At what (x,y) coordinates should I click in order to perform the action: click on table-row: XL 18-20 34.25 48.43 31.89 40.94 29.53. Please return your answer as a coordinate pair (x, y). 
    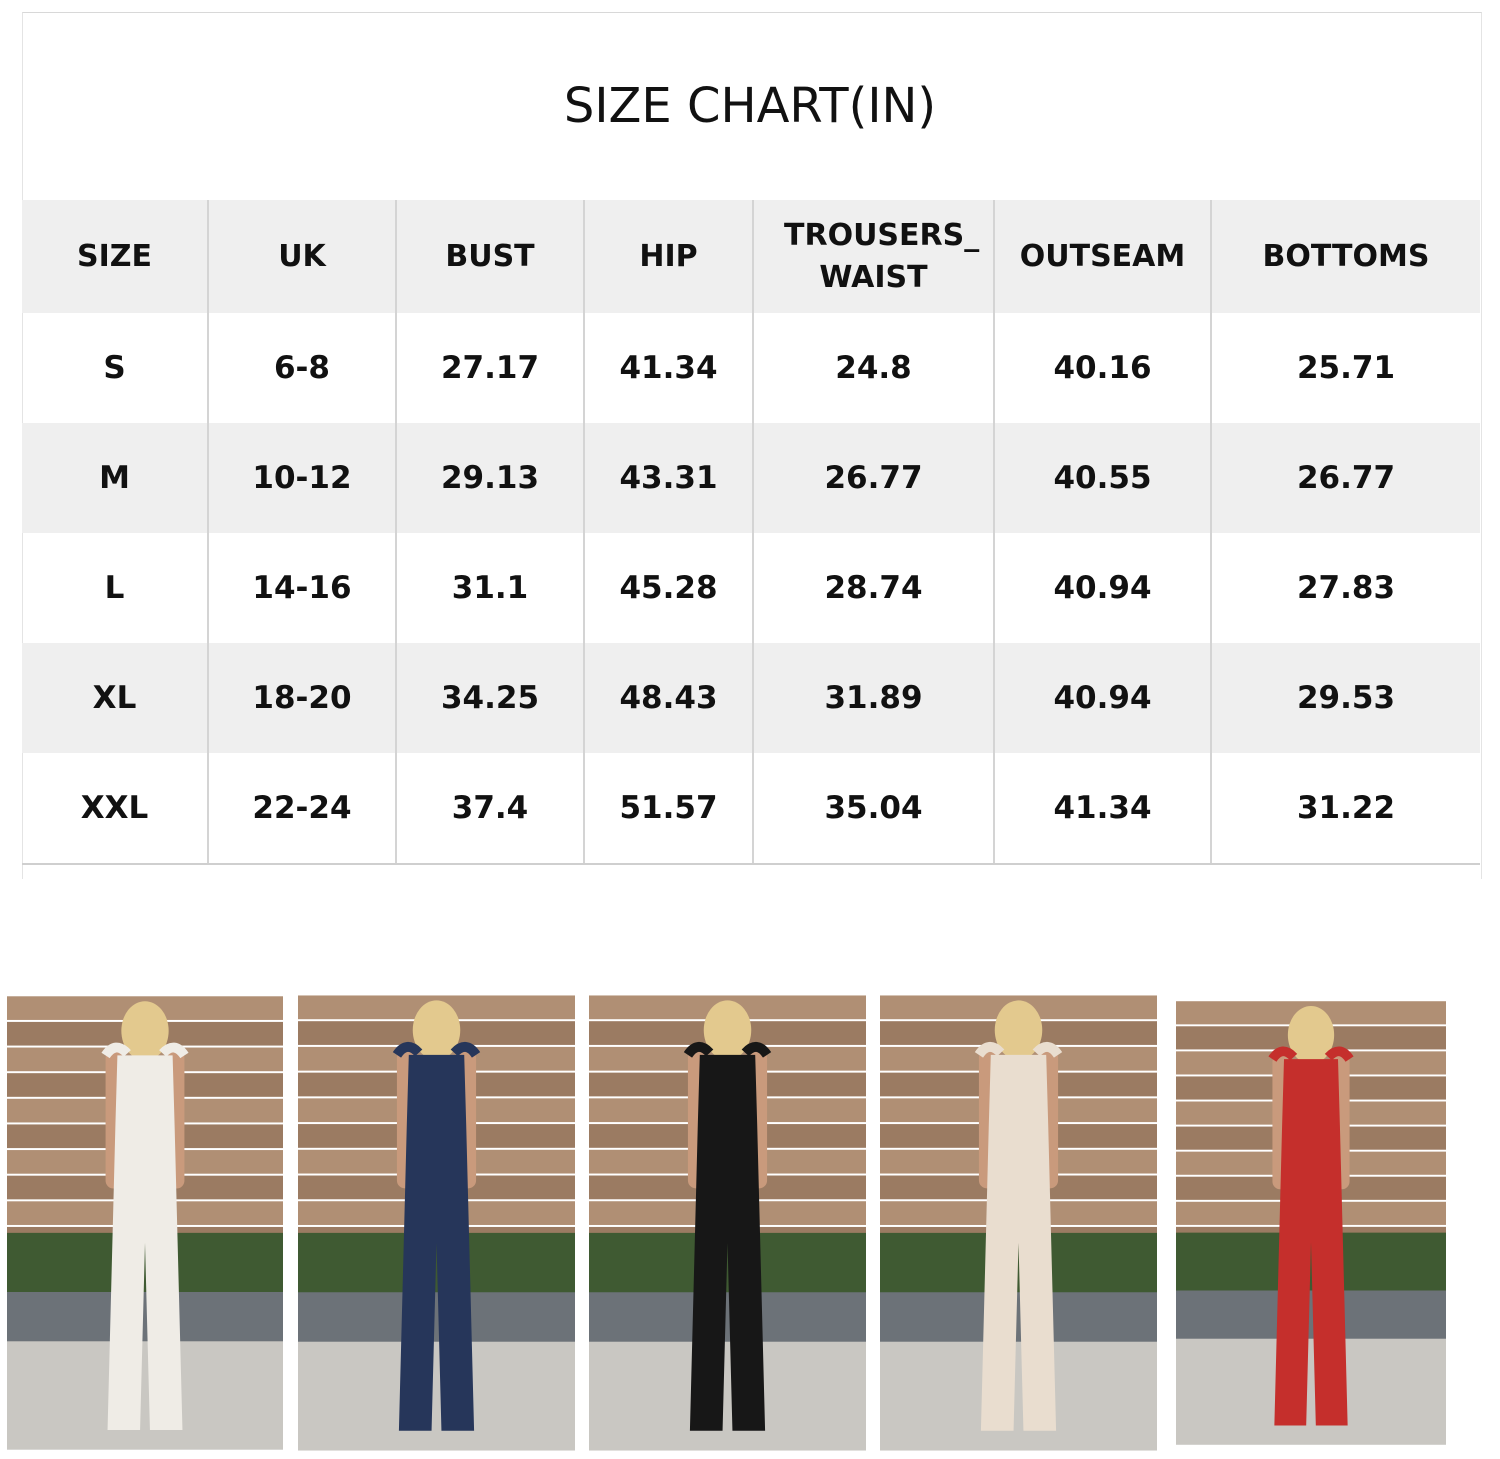
    Looking at the image, I should click on (751, 698).